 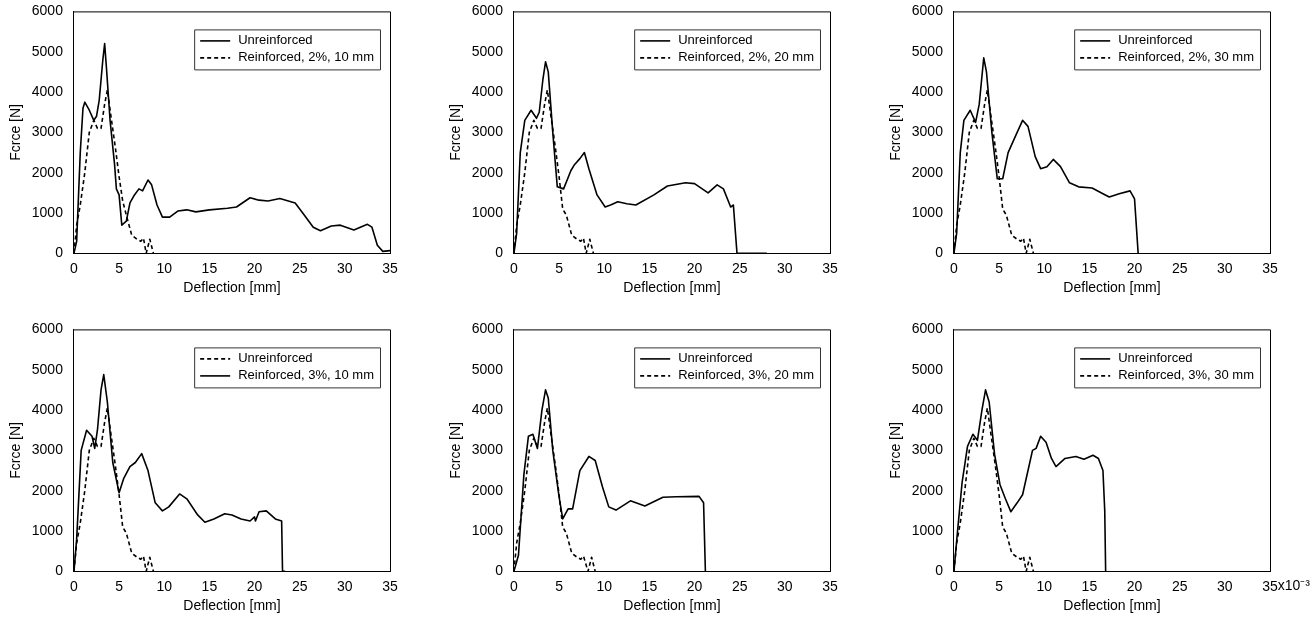 I want to click on legend-label: Reinforced, 3%, 10 mm, so click(x=306, y=375).